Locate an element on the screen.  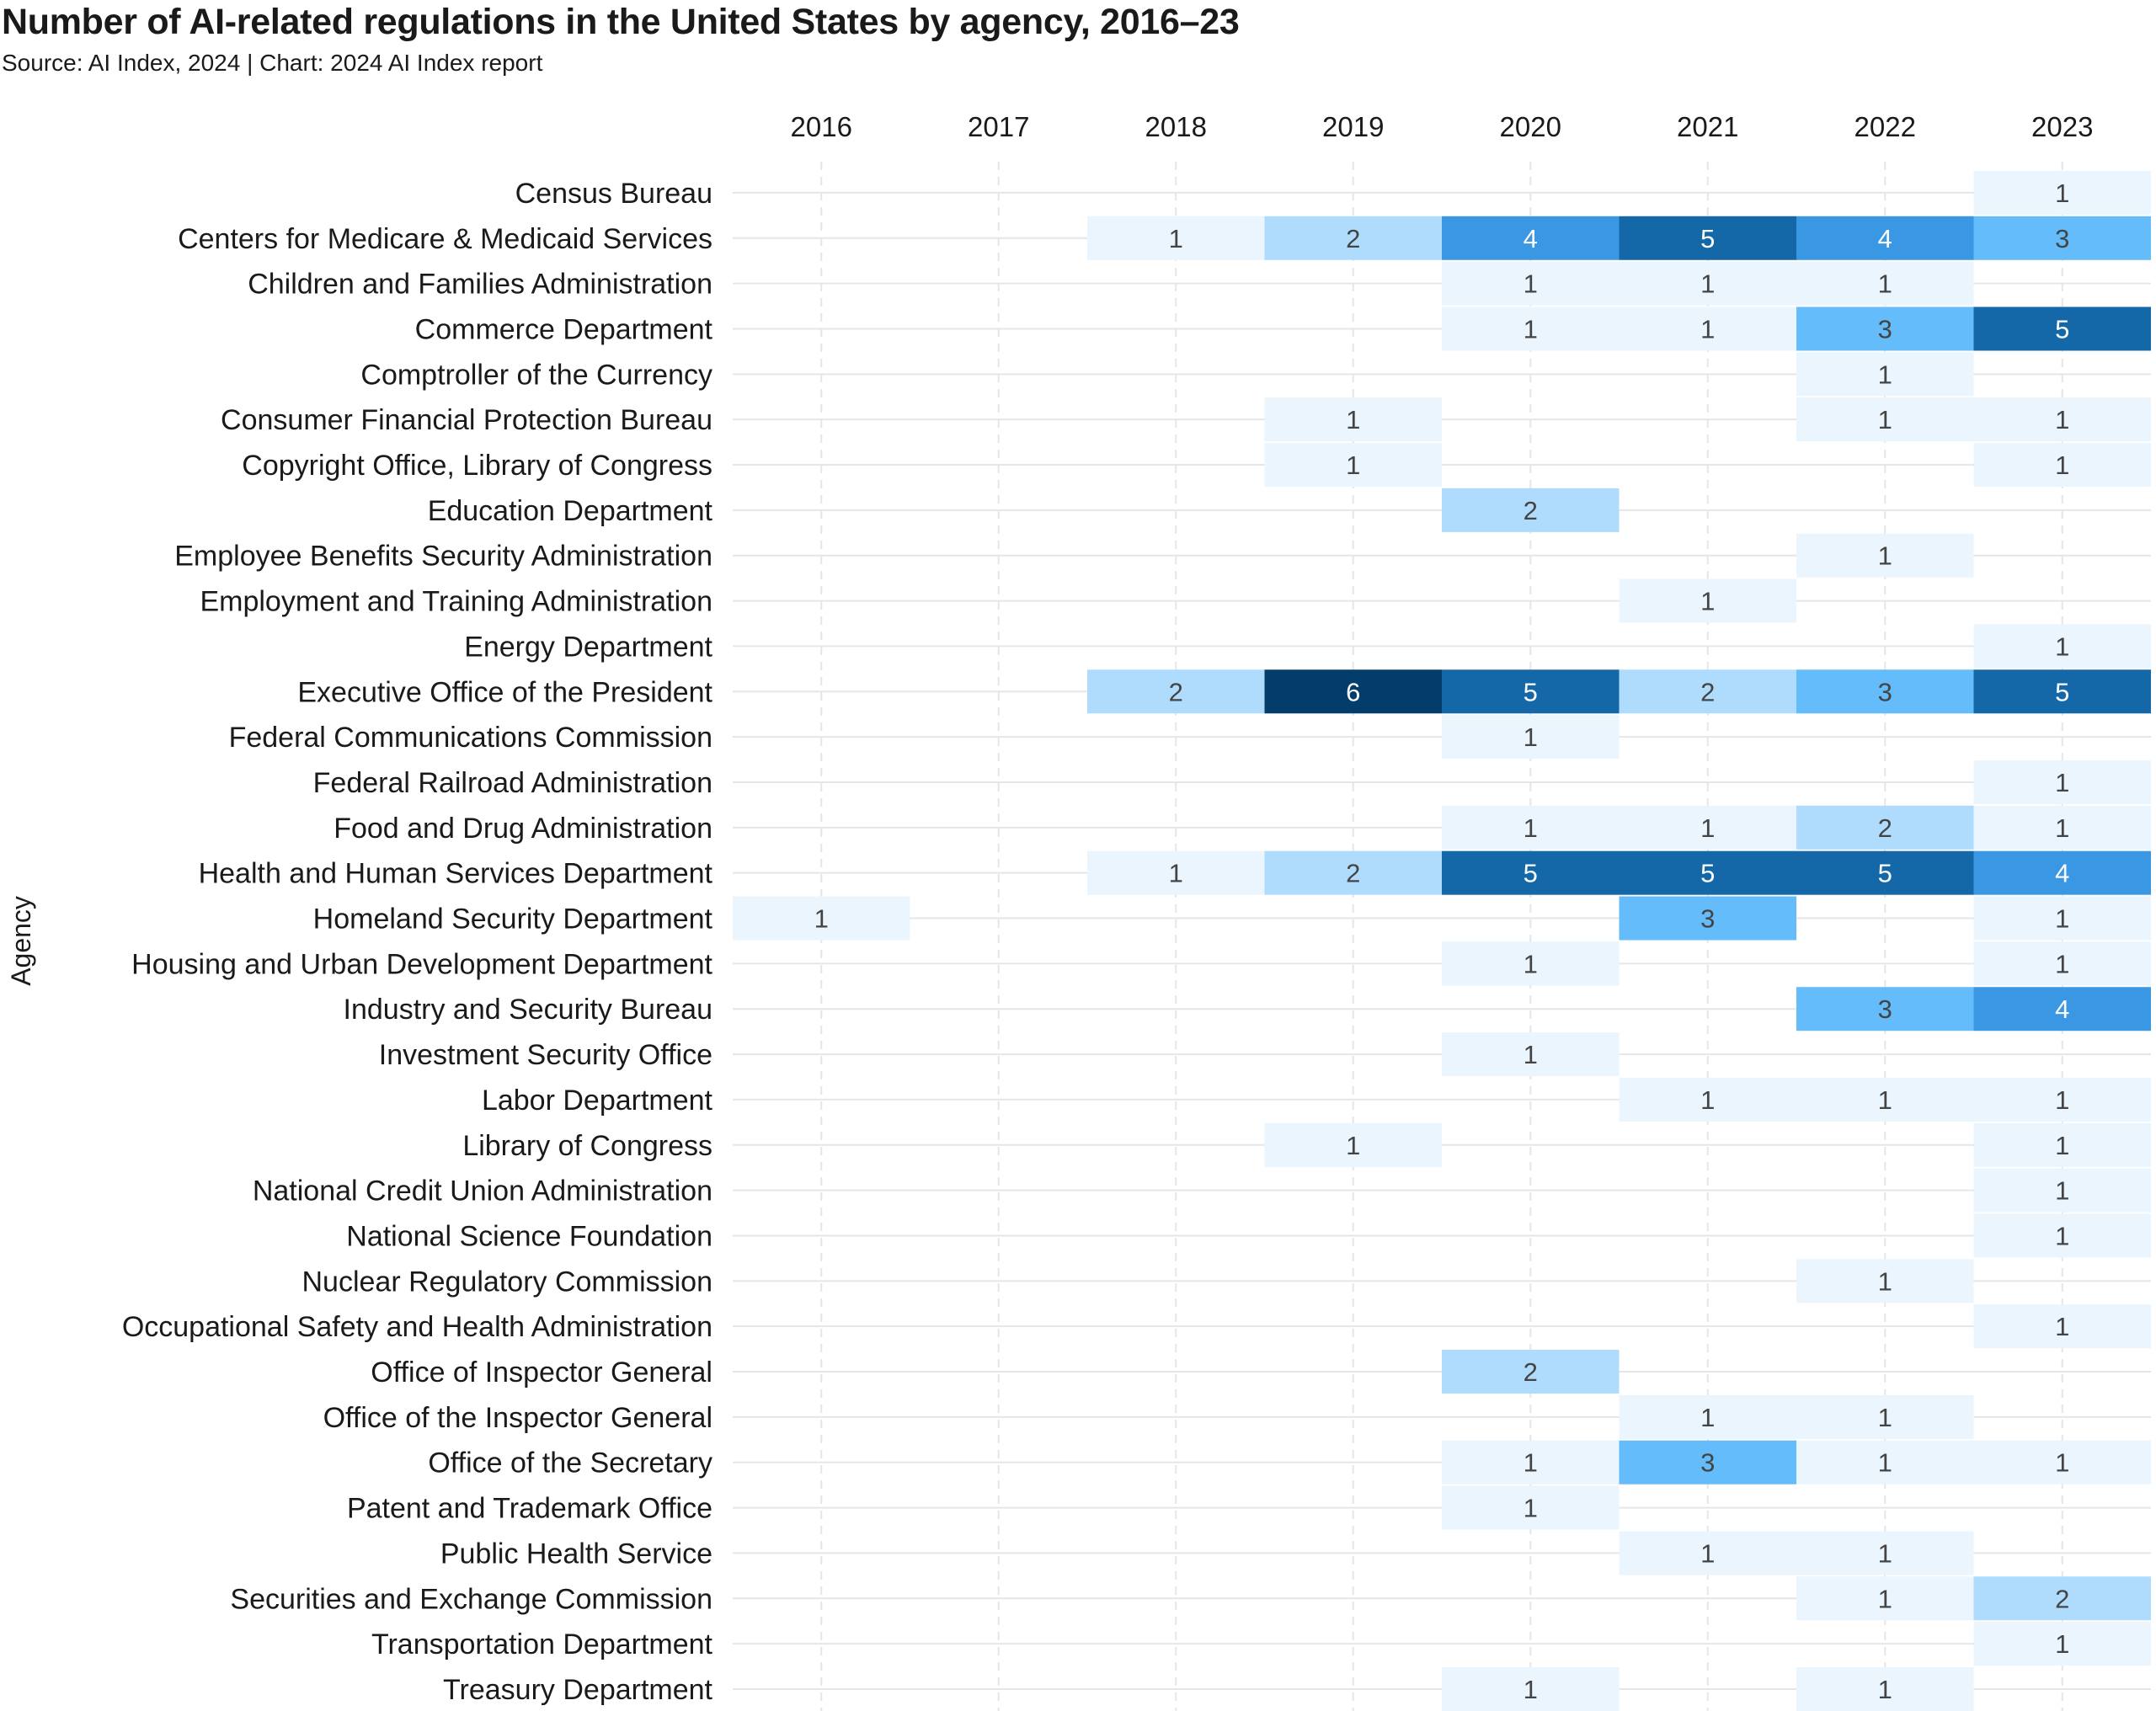
y-tick-label: Food and Drug Administration is located at coordinates (523, 829).